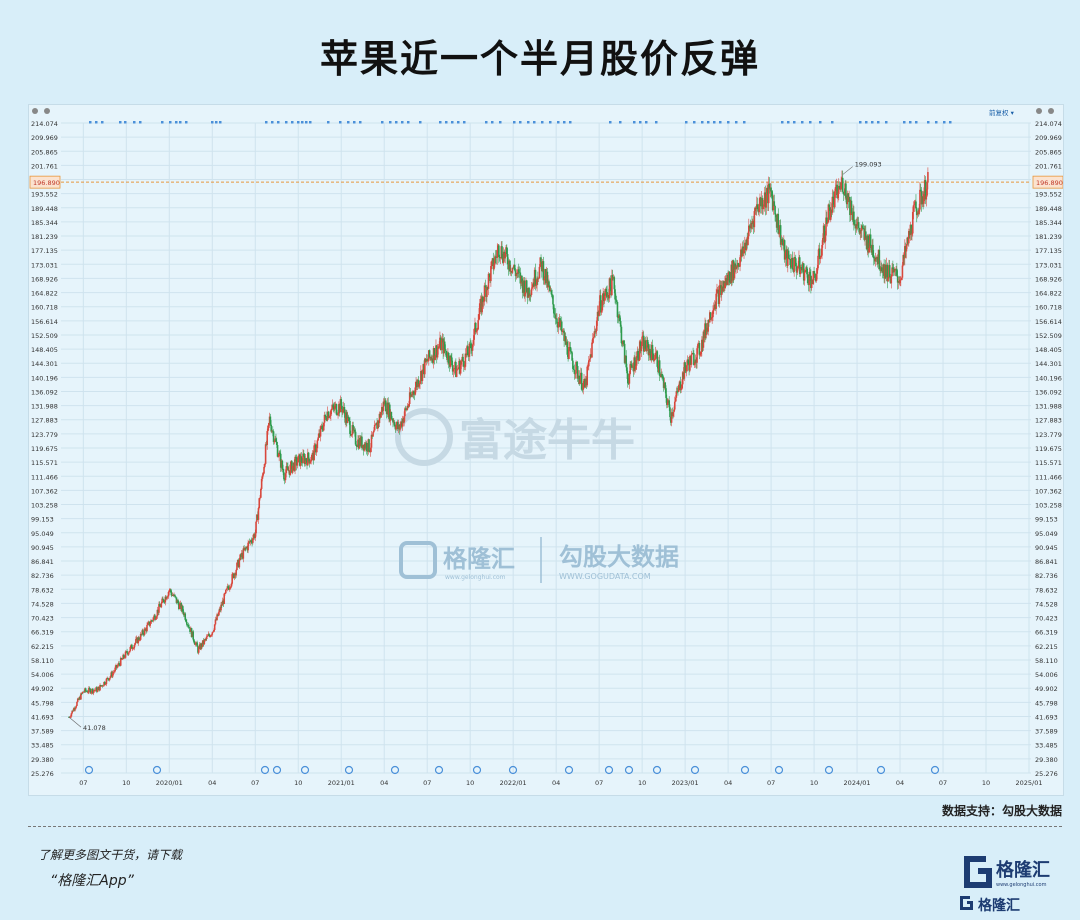 The height and width of the screenshot is (920, 1080). What do you see at coordinates (384, 783) in the screenshot?
I see `x-tick-label: 04` at bounding box center [384, 783].